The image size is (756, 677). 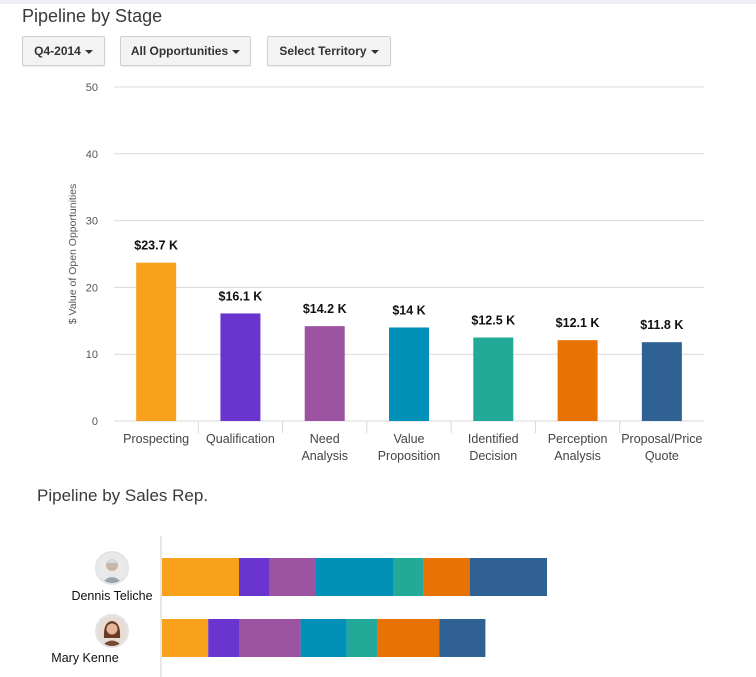 I want to click on bar-value-label: $14.2 K, so click(x=325, y=309).